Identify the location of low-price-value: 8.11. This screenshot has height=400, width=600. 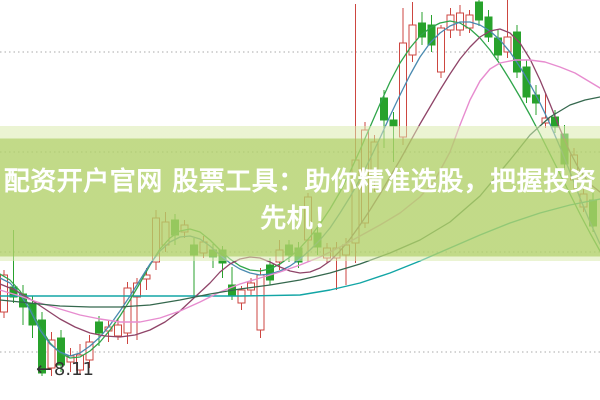
(73, 369).